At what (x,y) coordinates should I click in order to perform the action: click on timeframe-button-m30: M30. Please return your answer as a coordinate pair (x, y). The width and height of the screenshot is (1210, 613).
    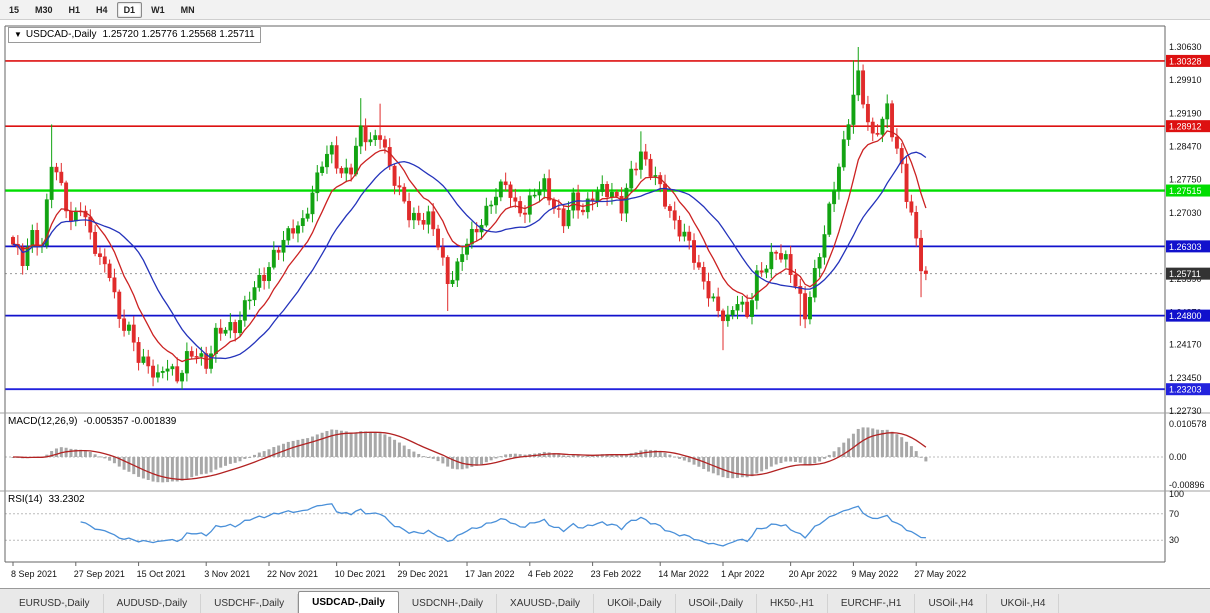
    Looking at the image, I should click on (44, 9).